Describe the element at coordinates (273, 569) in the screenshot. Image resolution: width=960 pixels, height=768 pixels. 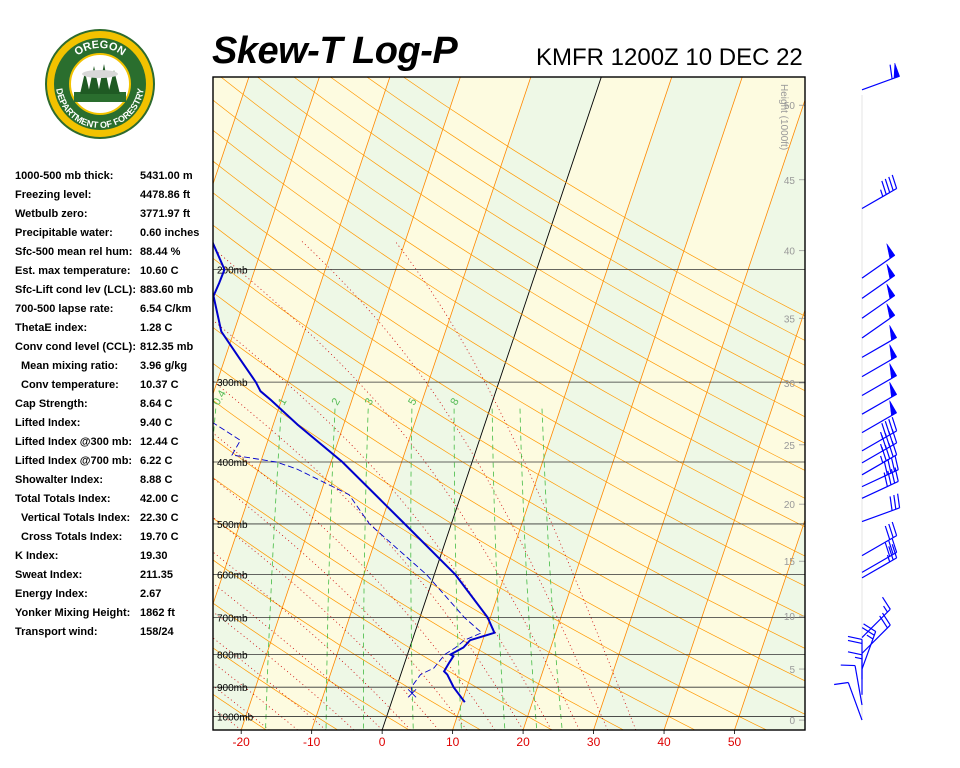
I see `mixing-ratio-line` at that location.